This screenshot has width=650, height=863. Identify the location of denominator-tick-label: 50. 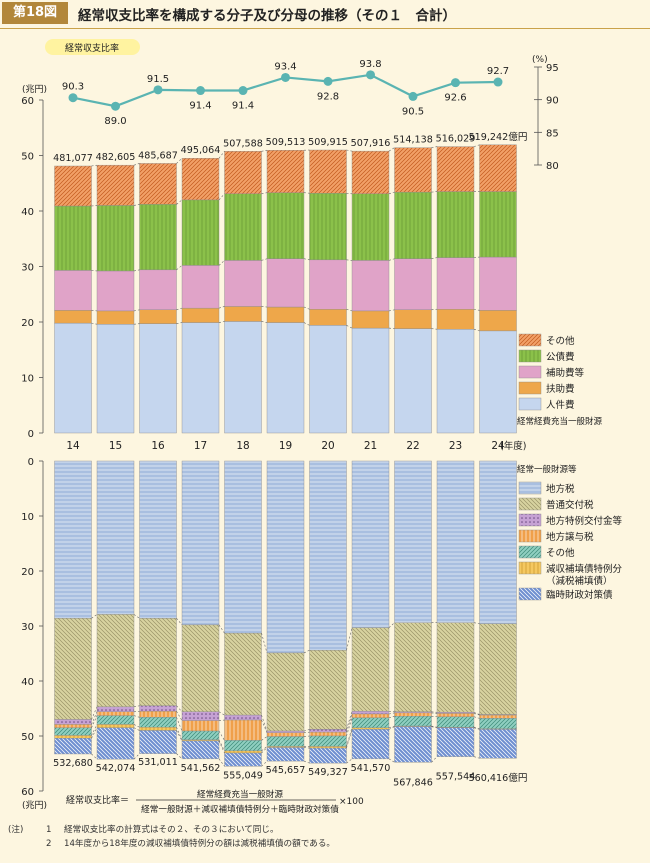
(27, 737).